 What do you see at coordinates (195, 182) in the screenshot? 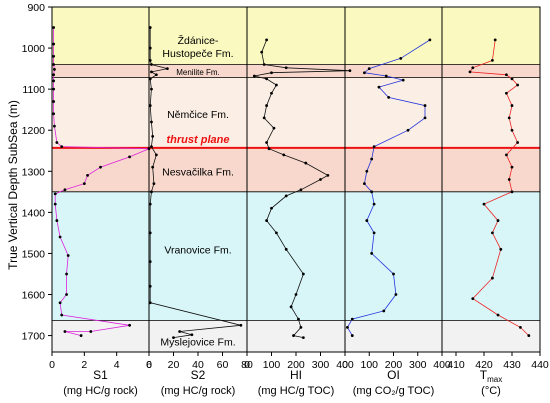
I see `s2-line` at bounding box center [195, 182].